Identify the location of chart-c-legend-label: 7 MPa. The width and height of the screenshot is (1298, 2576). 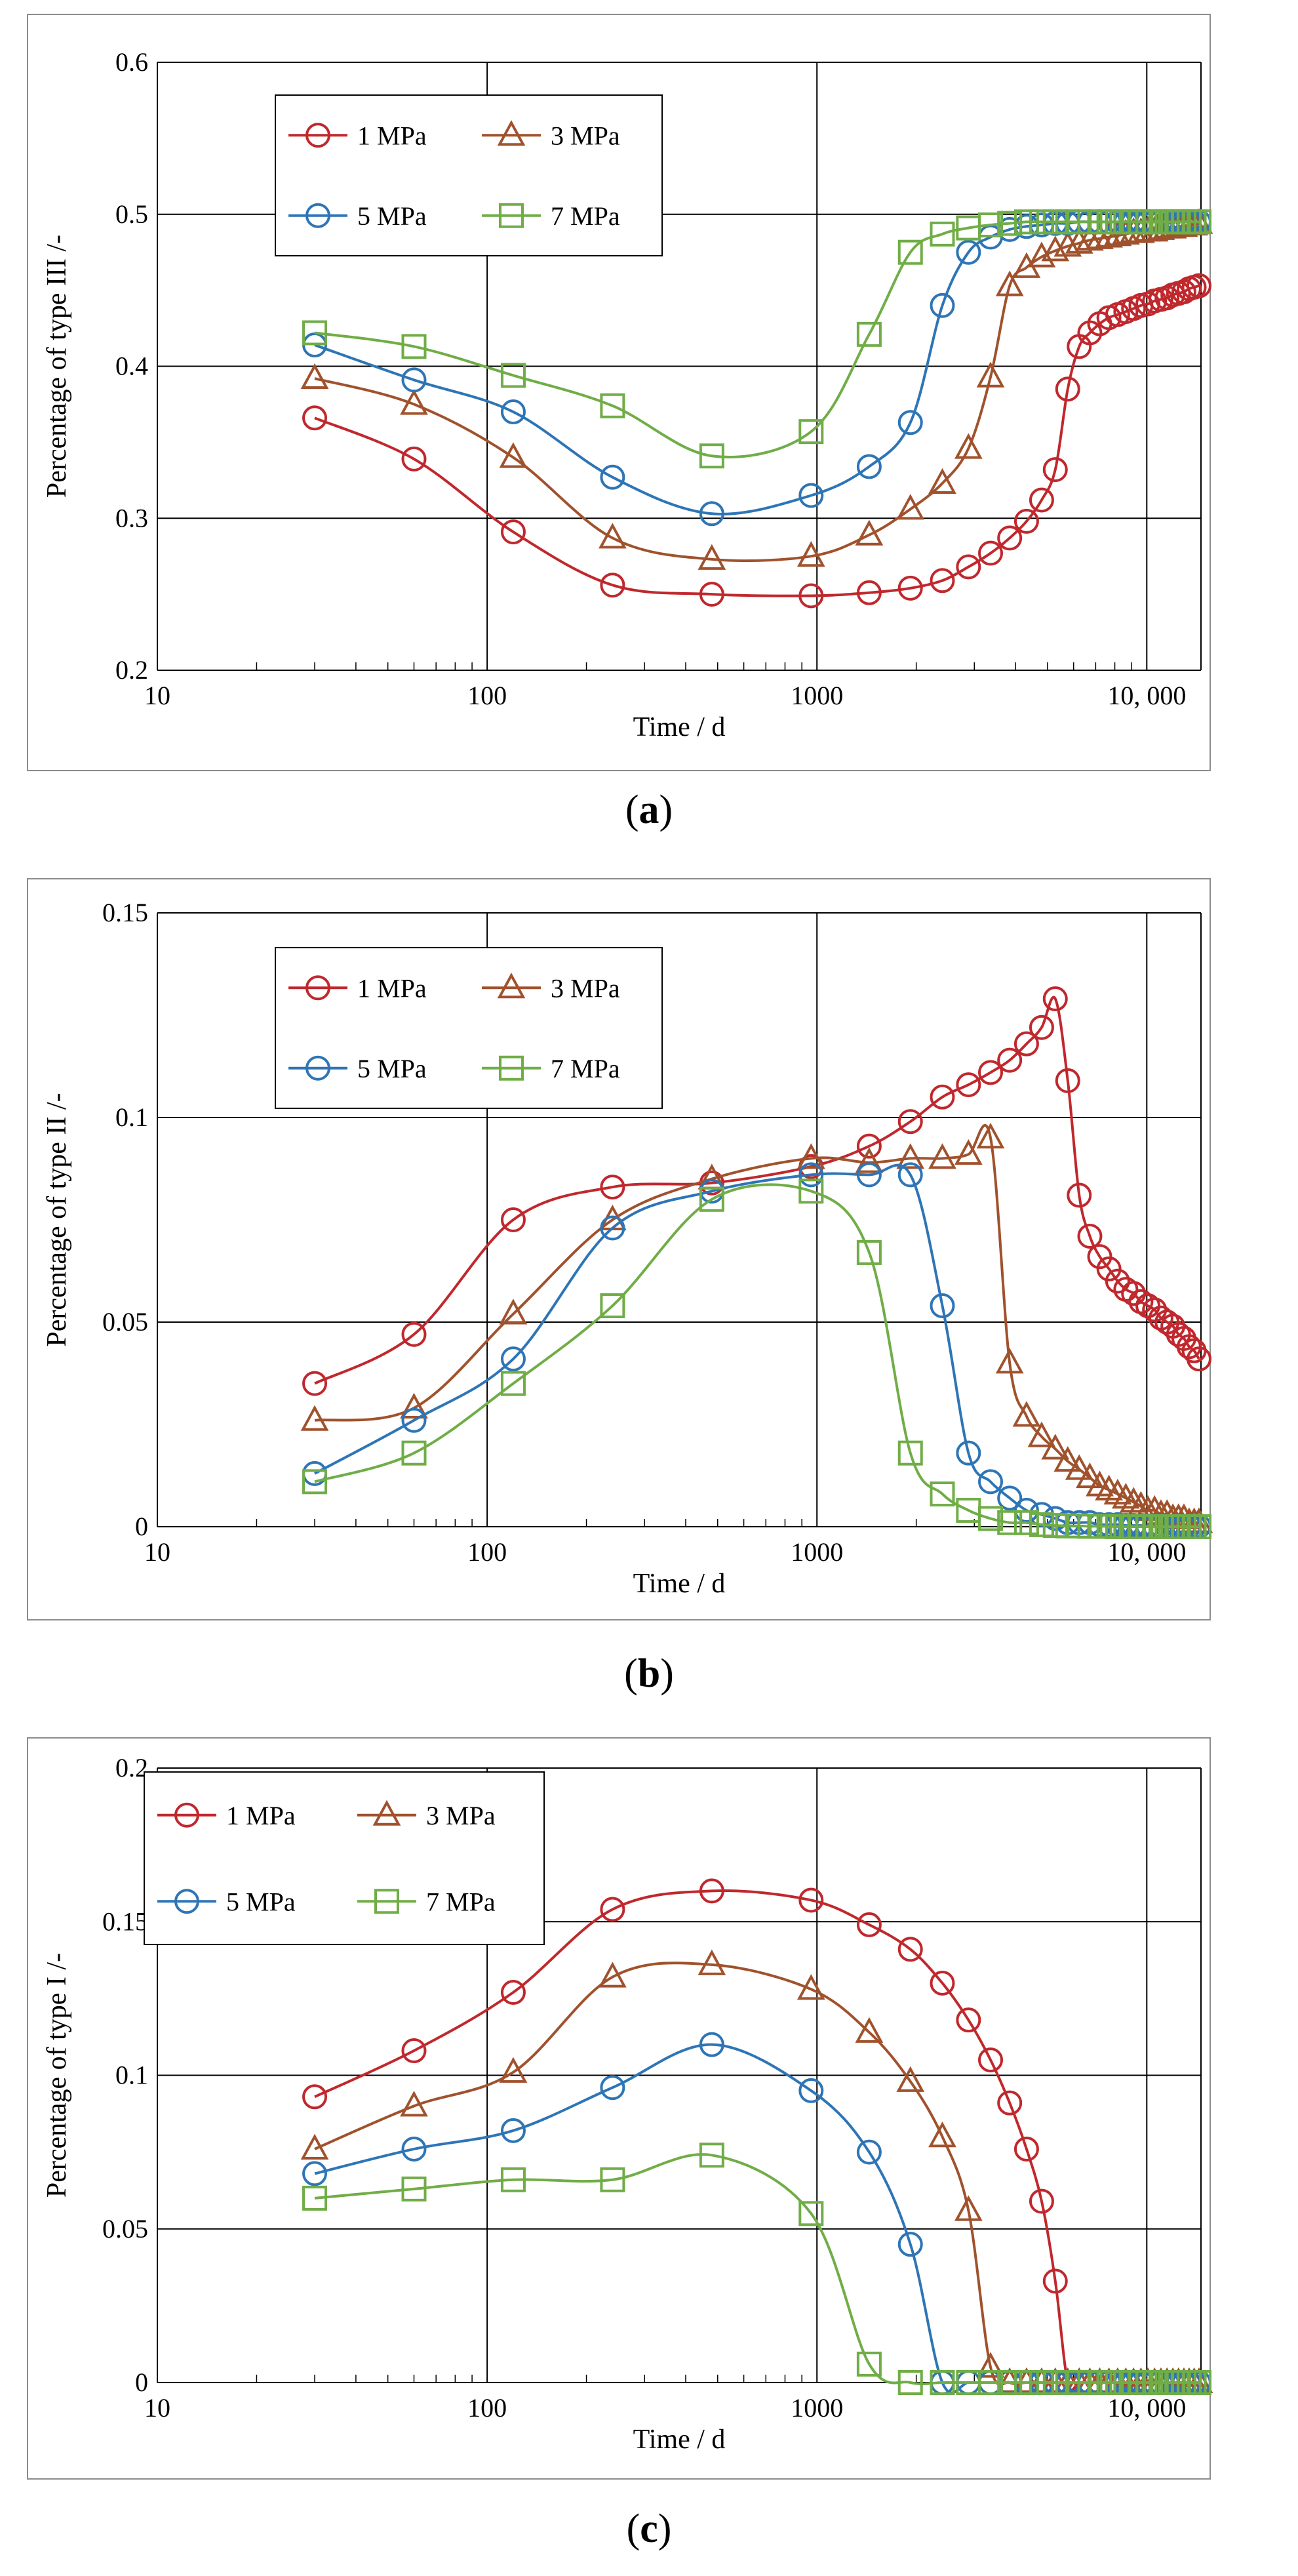
(461, 1901).